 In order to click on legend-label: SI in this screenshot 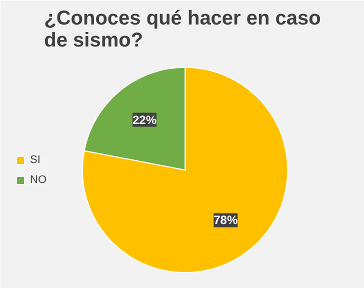, I will do `click(36, 160)`.